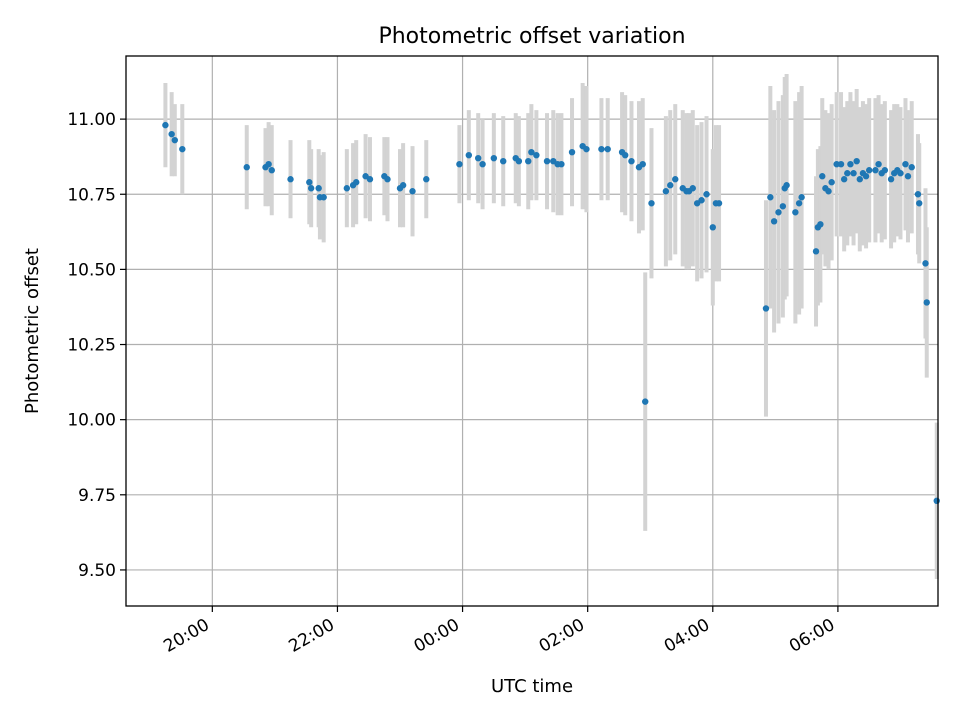  I want to click on y-tick-label: 9.75, so click(97, 496).